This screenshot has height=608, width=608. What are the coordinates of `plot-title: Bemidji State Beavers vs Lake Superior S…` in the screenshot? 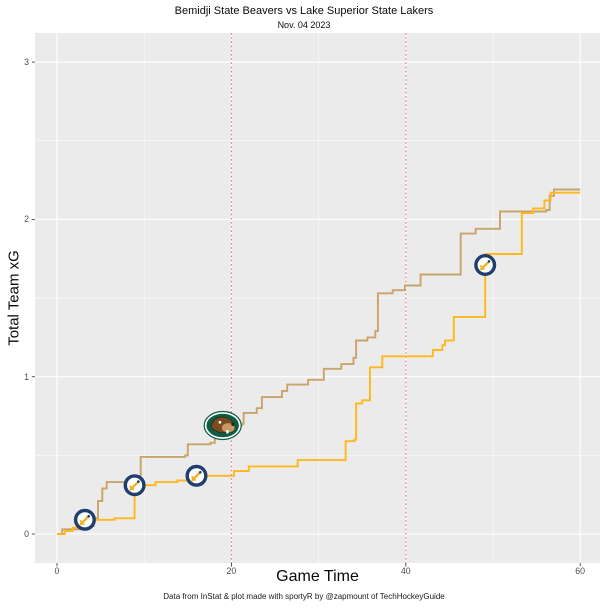 It's located at (304, 11).